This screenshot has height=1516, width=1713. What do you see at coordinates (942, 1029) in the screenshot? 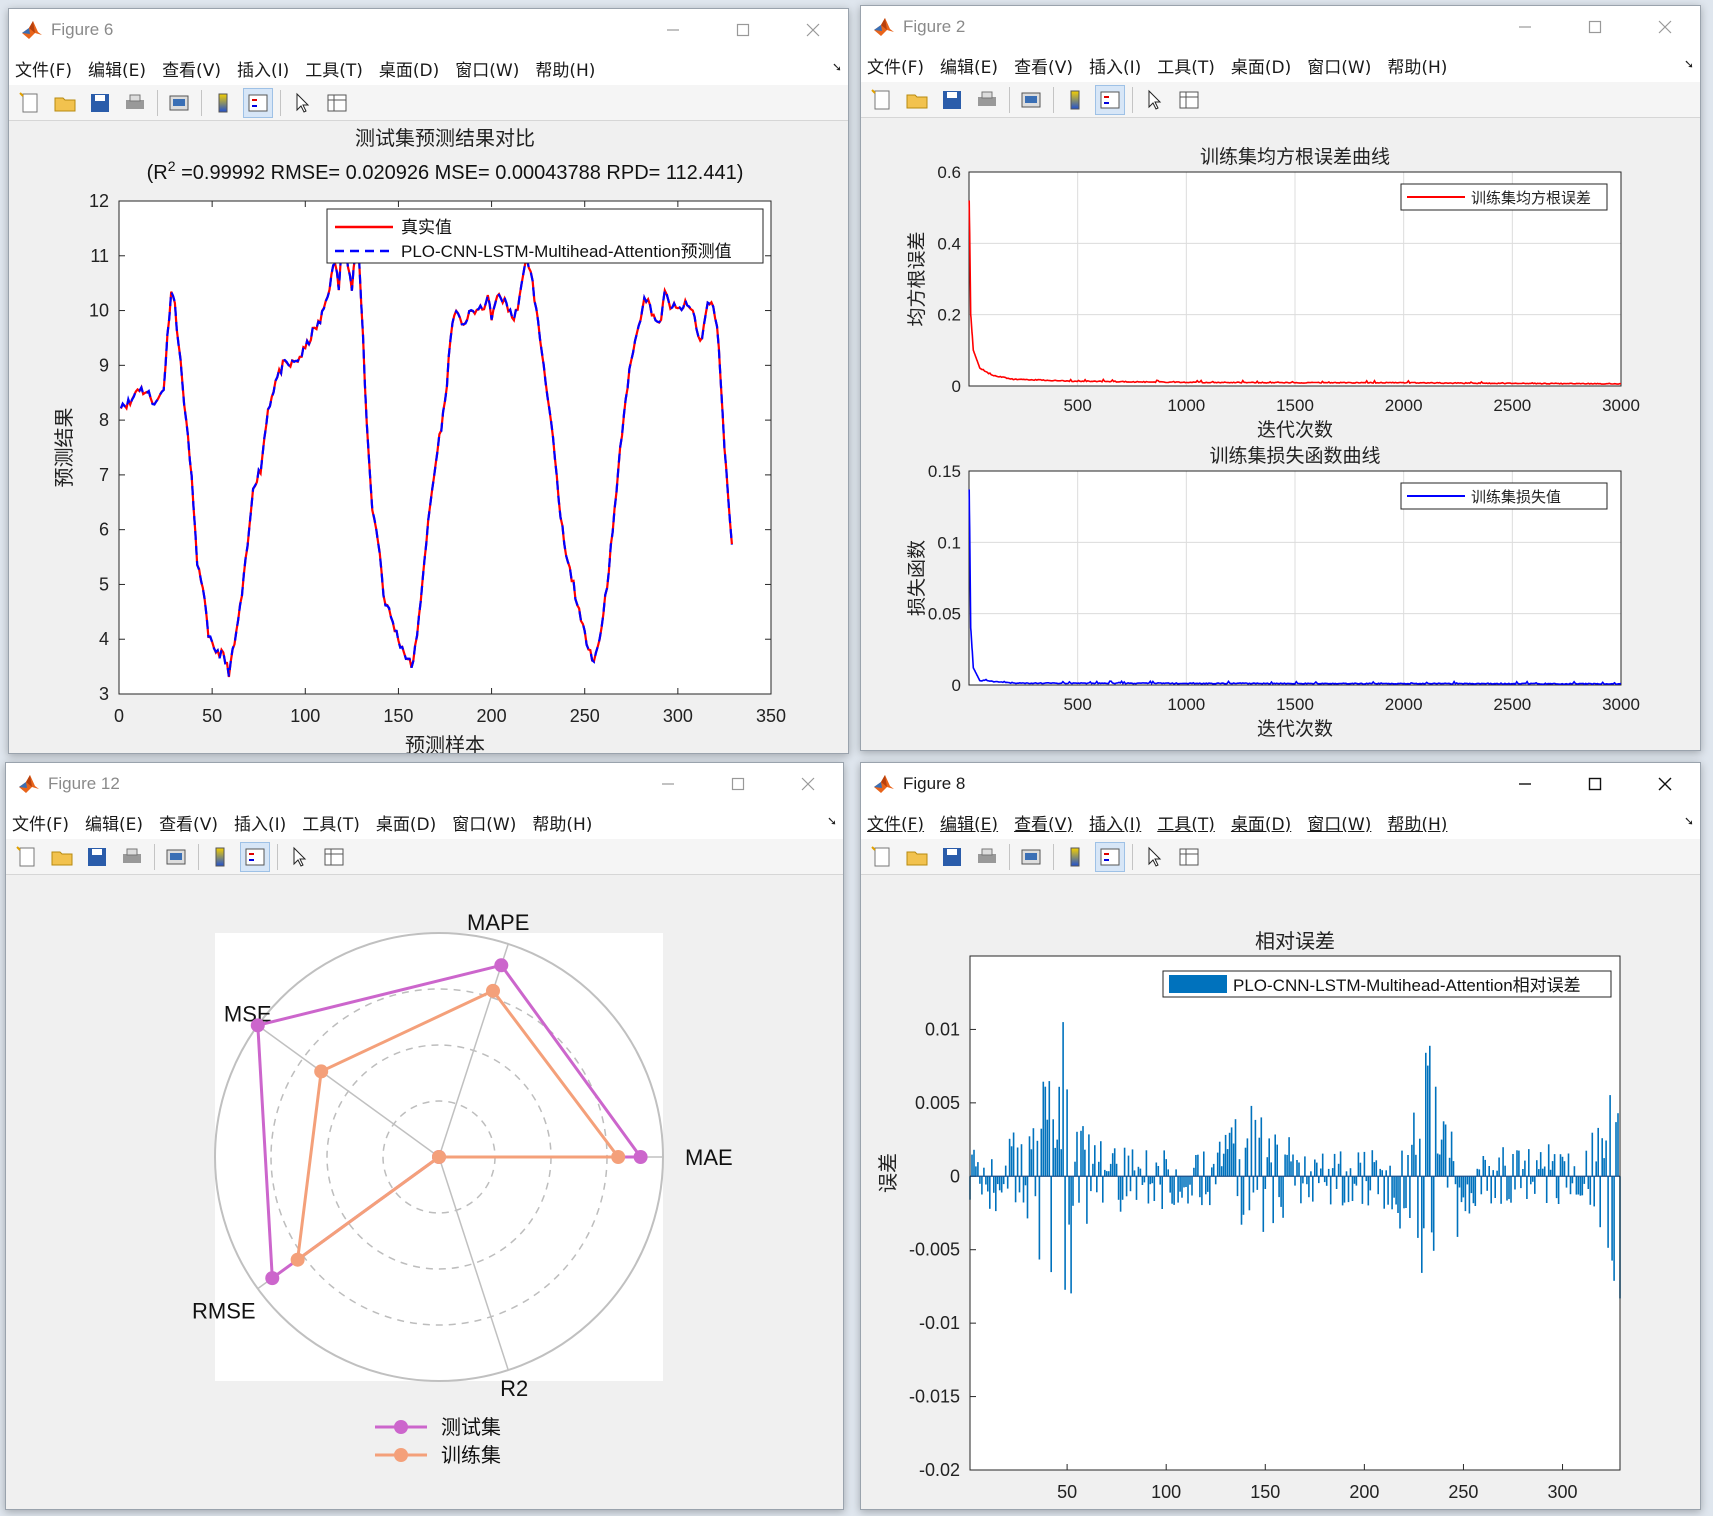
I see `y-tick-label: 0.01` at bounding box center [942, 1029].